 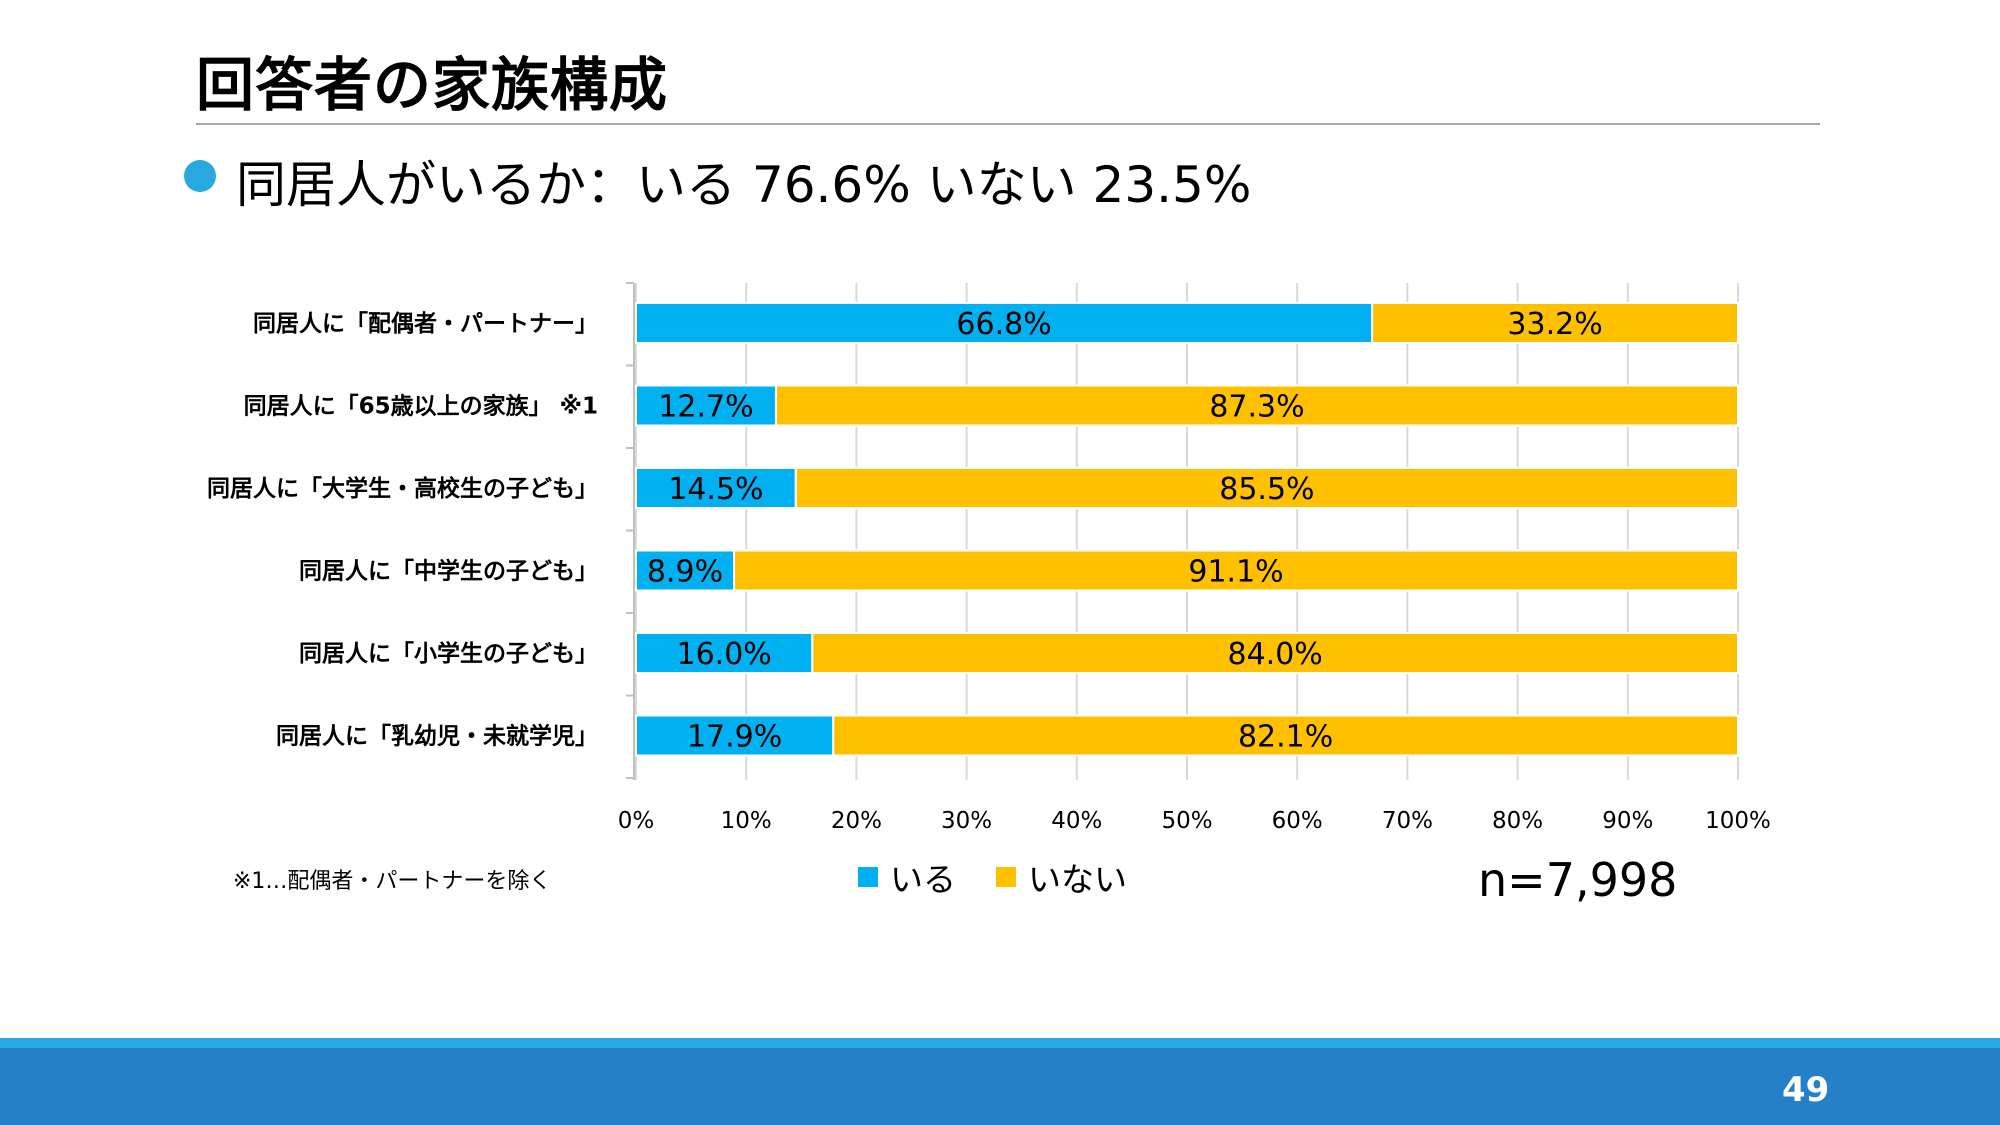 What do you see at coordinates (856, 821) in the screenshot?
I see `x-tick-label: 20%` at bounding box center [856, 821].